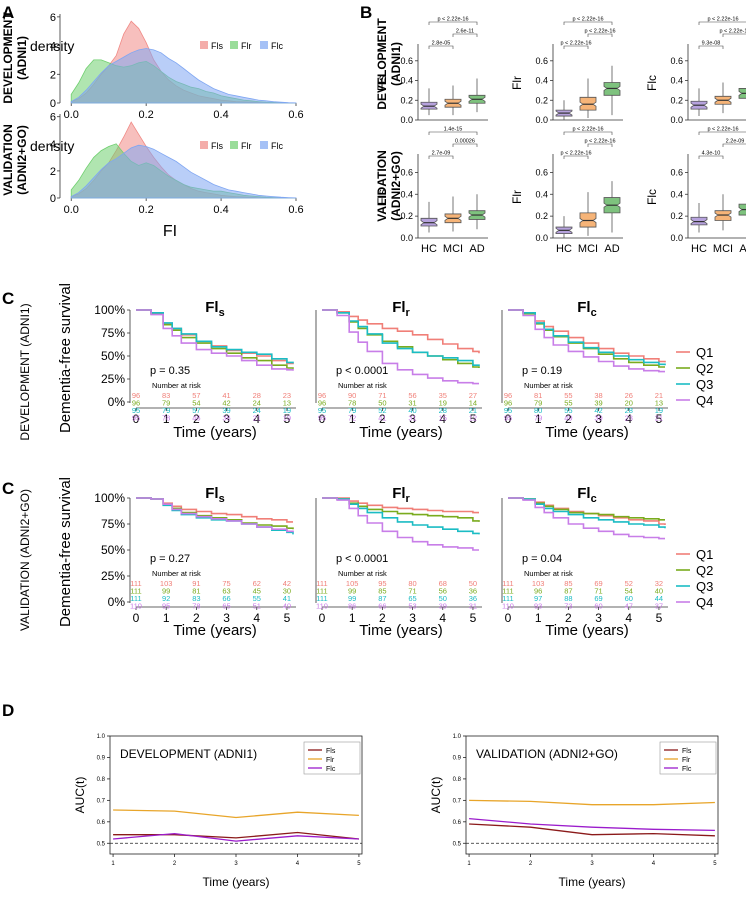 This screenshot has height=906, width=746. What do you see at coordinates (508, 403) in the screenshot?
I see `km-risk-value: 96` at bounding box center [508, 403].